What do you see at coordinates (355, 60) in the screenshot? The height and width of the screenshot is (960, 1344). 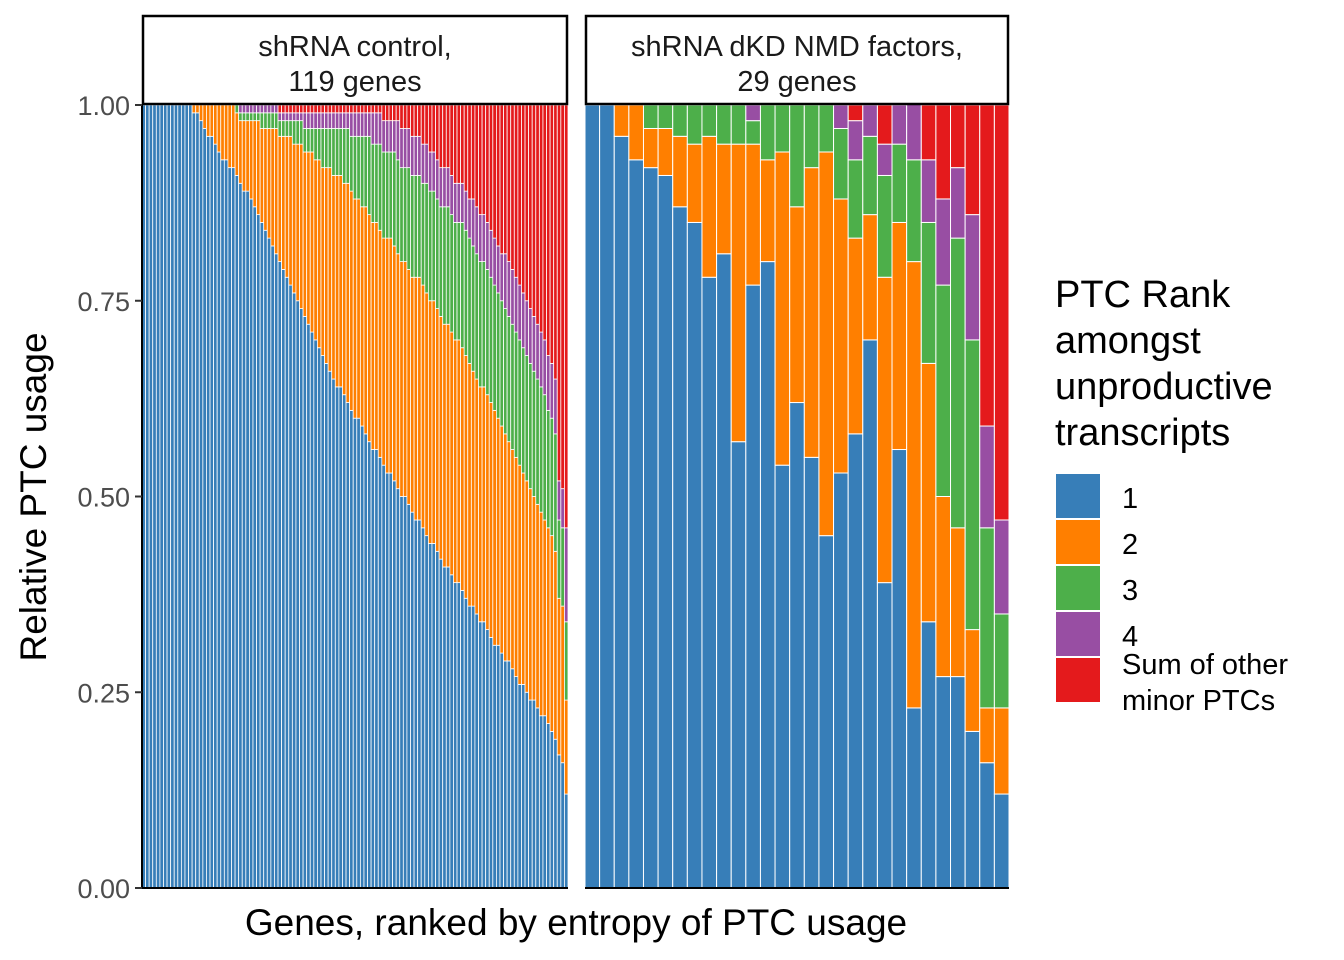 I see `facet-strip-box` at bounding box center [355, 60].